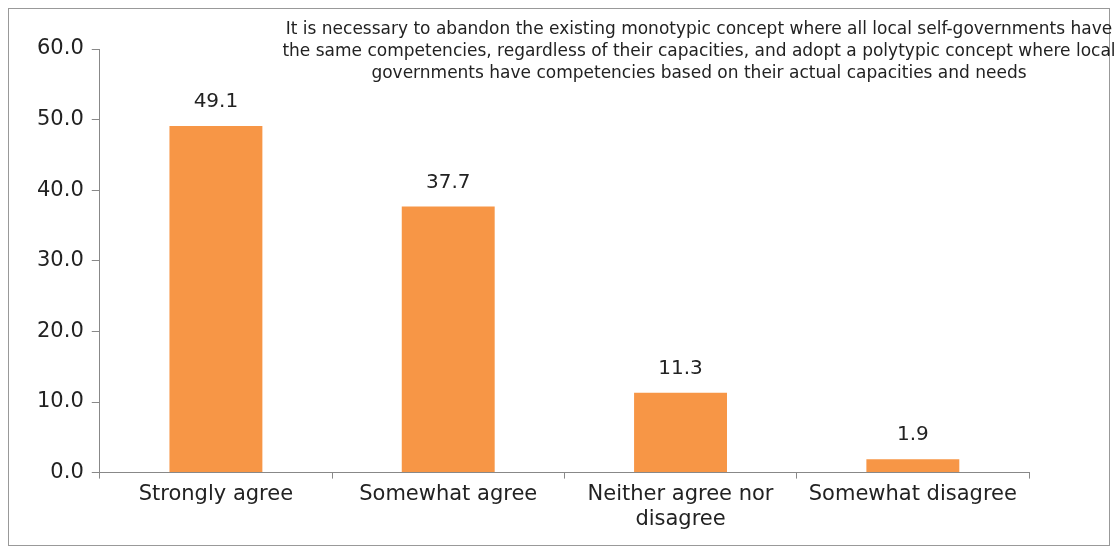 This screenshot has width=1119, height=555. Describe the element at coordinates (448, 180) in the screenshot. I see `data-label: 37.7` at that location.